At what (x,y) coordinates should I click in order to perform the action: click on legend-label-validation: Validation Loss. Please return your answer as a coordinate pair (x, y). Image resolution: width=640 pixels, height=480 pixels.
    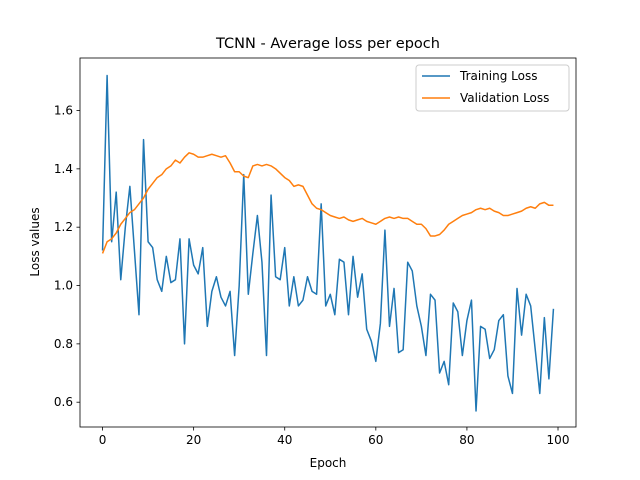
    Looking at the image, I should click on (504, 98).